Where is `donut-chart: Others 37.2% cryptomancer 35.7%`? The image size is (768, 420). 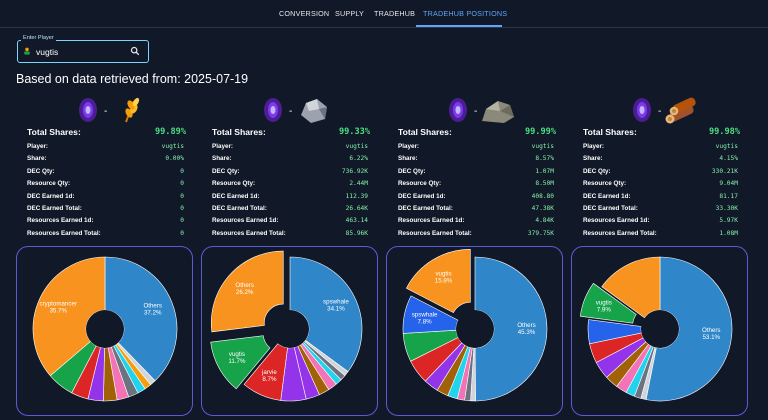
donut-chart: Others 37.2% cryptomancer 35.7% is located at coordinates (105, 329).